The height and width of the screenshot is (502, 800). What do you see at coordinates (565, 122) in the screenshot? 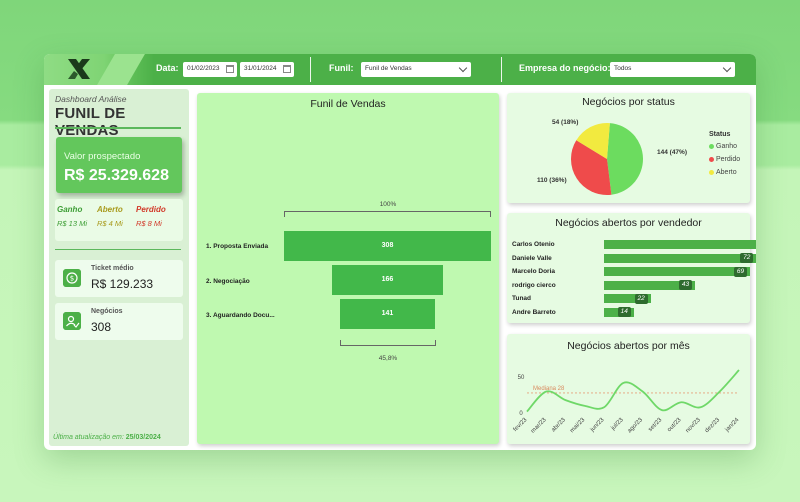
I see `pie-label-aberto: 54 (18%)` at bounding box center [565, 122].